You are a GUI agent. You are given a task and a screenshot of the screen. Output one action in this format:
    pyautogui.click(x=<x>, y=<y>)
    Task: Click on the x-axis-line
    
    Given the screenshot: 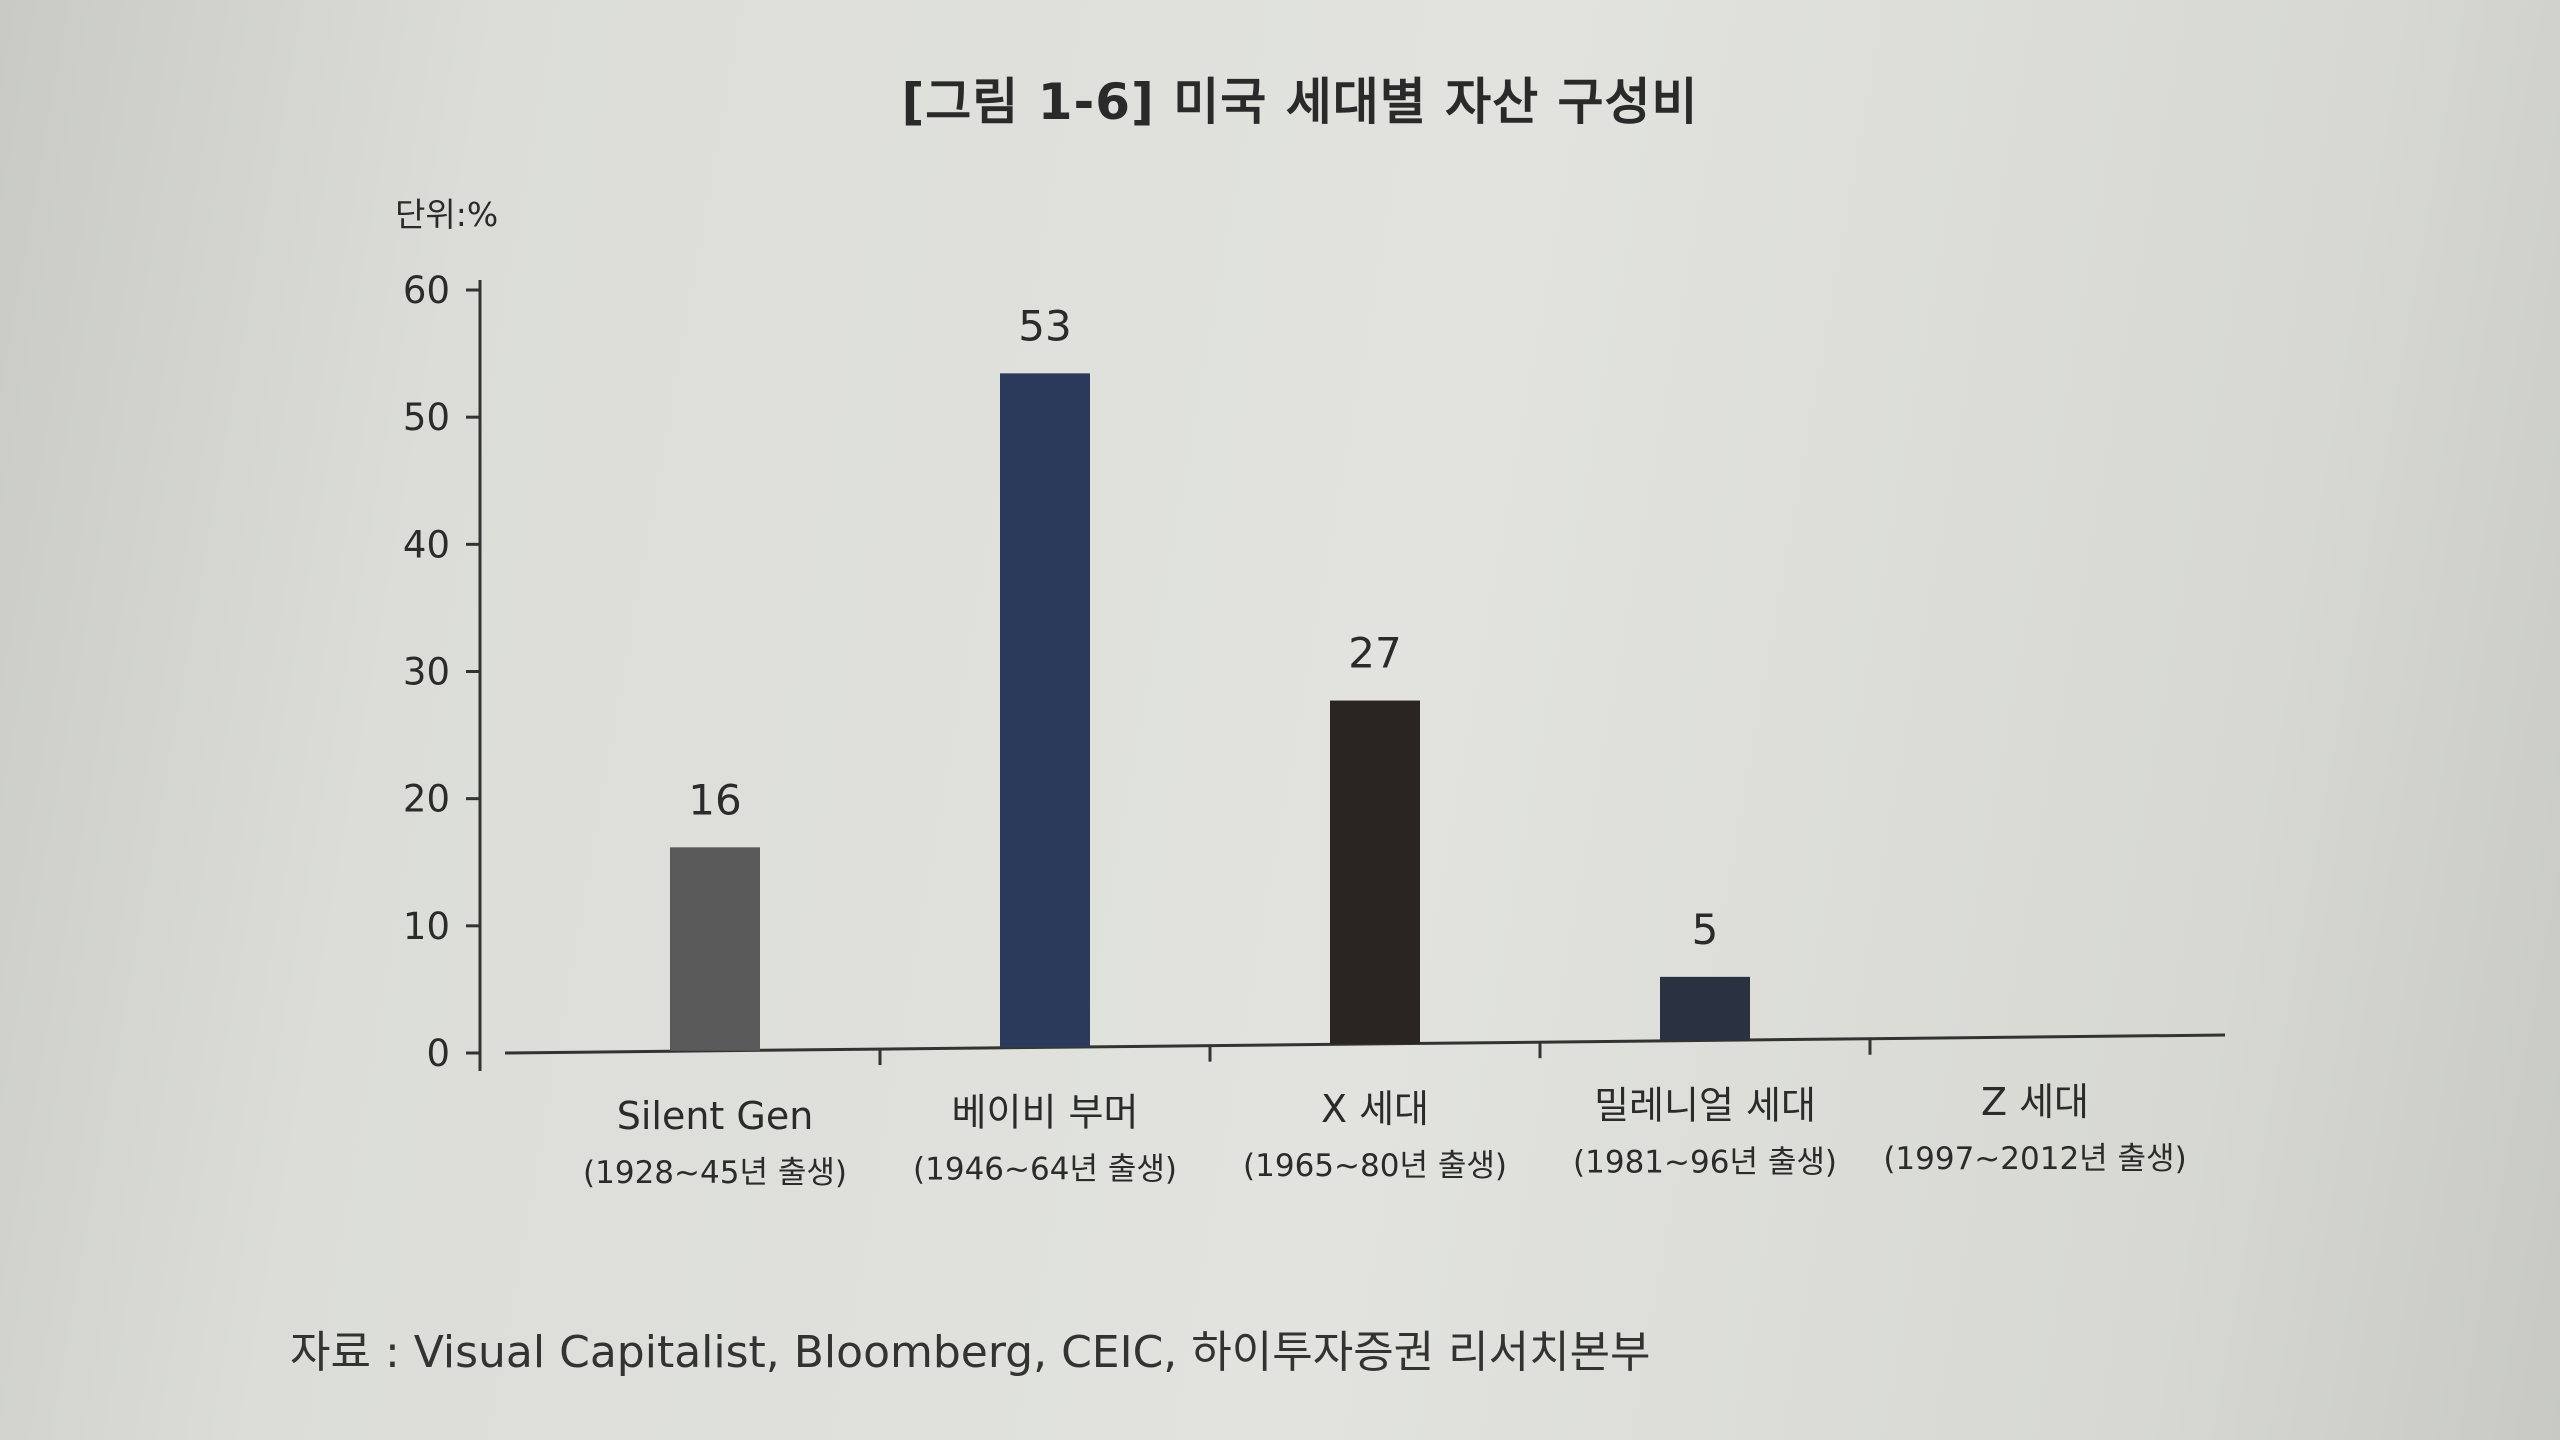 What is the action you would take?
    pyautogui.click(x=1365, y=1044)
    